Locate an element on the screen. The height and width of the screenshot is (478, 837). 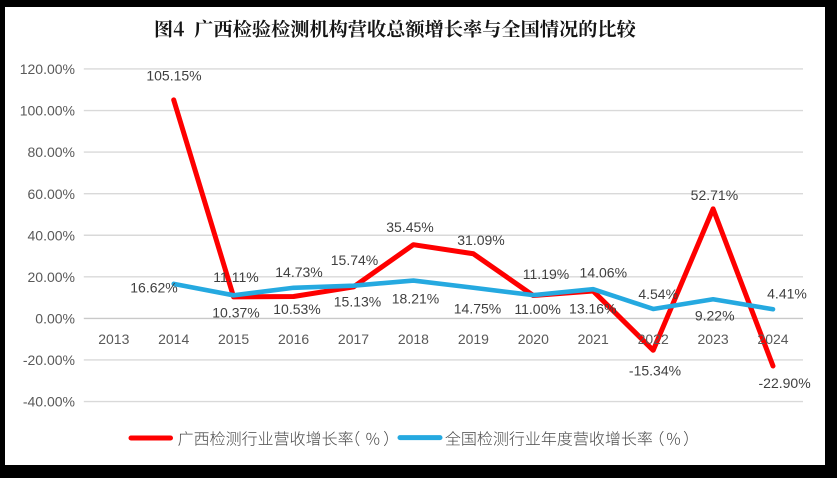
svg-text: 100.00% is located at coordinates (47, 111).